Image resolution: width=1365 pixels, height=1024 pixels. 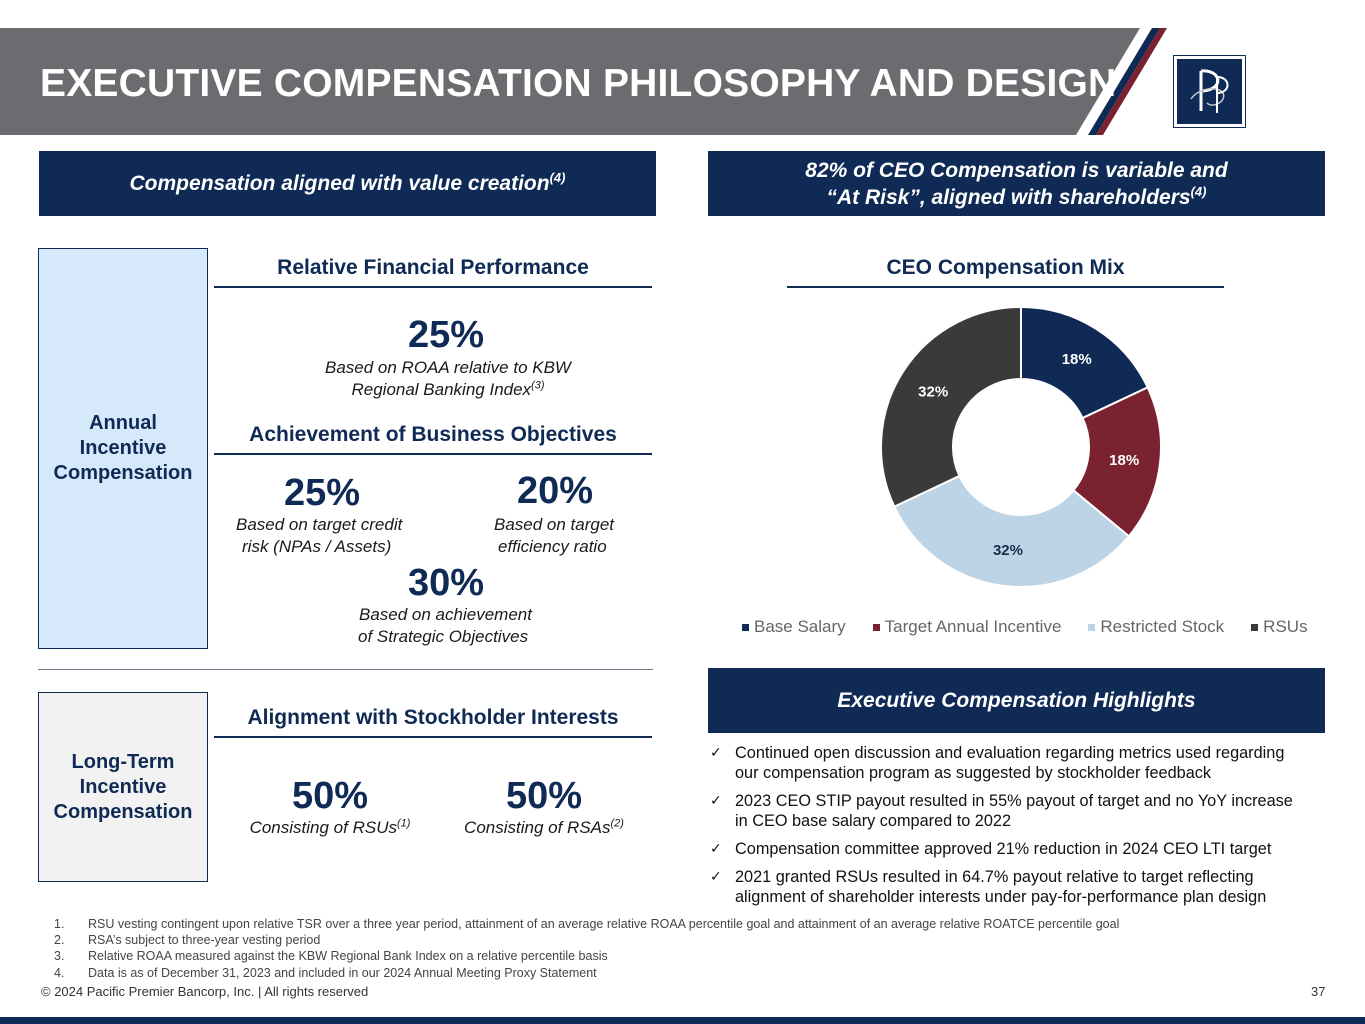 What do you see at coordinates (560, 536) in the screenshot?
I see `efficiency-description: Based on target efficiency ratio` at bounding box center [560, 536].